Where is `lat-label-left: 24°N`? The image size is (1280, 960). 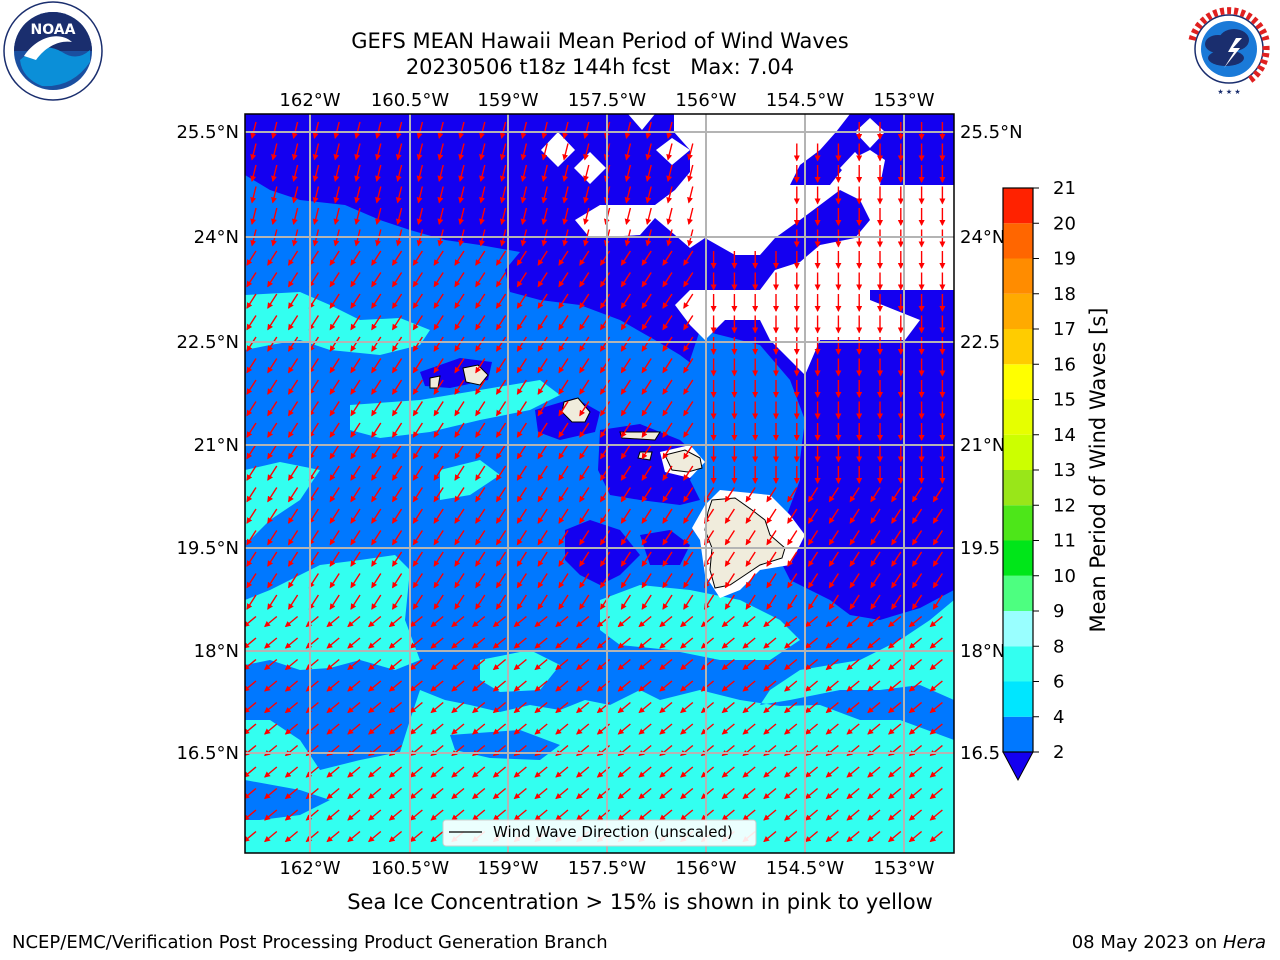
lat-label-left: 24°N is located at coordinates (216, 237).